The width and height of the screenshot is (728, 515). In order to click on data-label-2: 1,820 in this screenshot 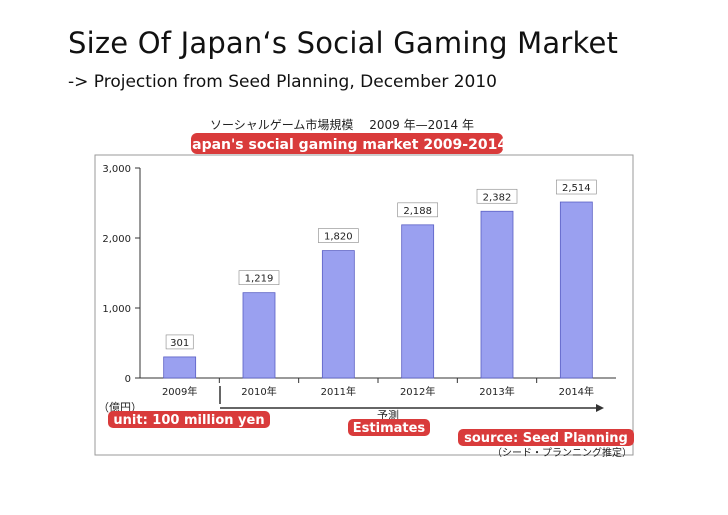, I will do `click(338, 237)`.